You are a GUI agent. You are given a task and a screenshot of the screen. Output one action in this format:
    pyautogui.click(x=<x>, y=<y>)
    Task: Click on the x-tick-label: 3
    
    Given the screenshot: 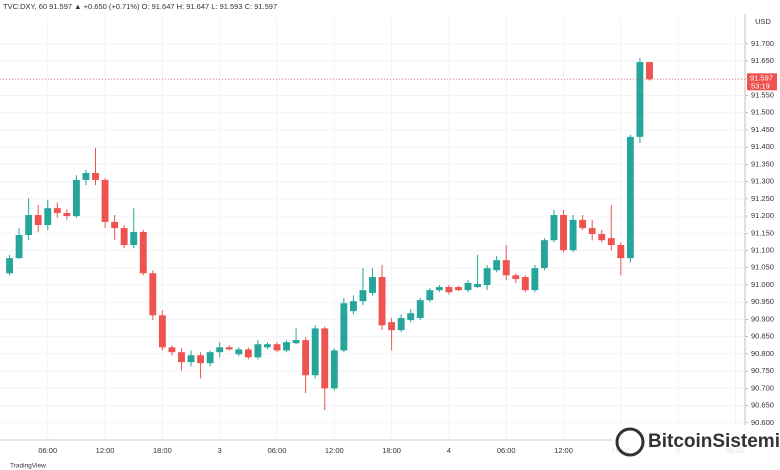 What is the action you would take?
    pyautogui.click(x=220, y=450)
    